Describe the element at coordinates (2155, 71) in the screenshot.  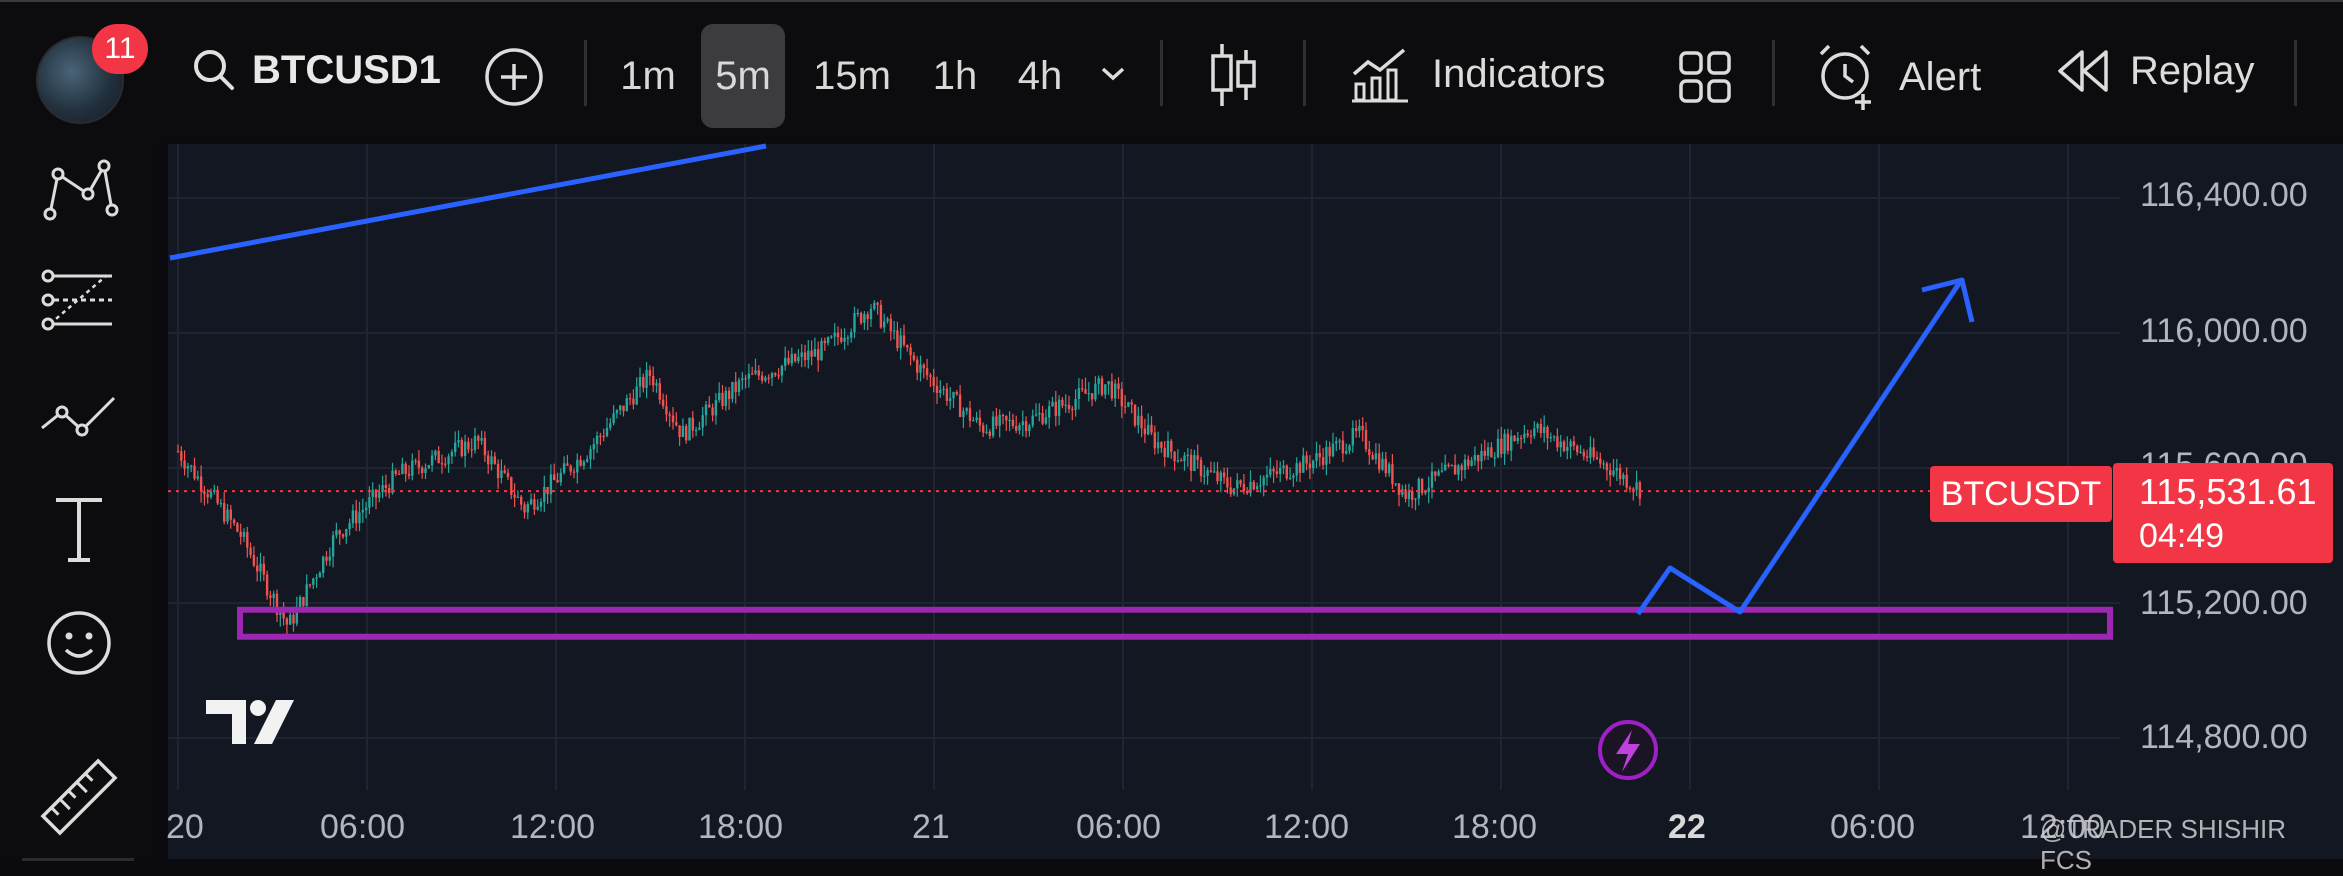
I see `replay-button: Replay` at that location.